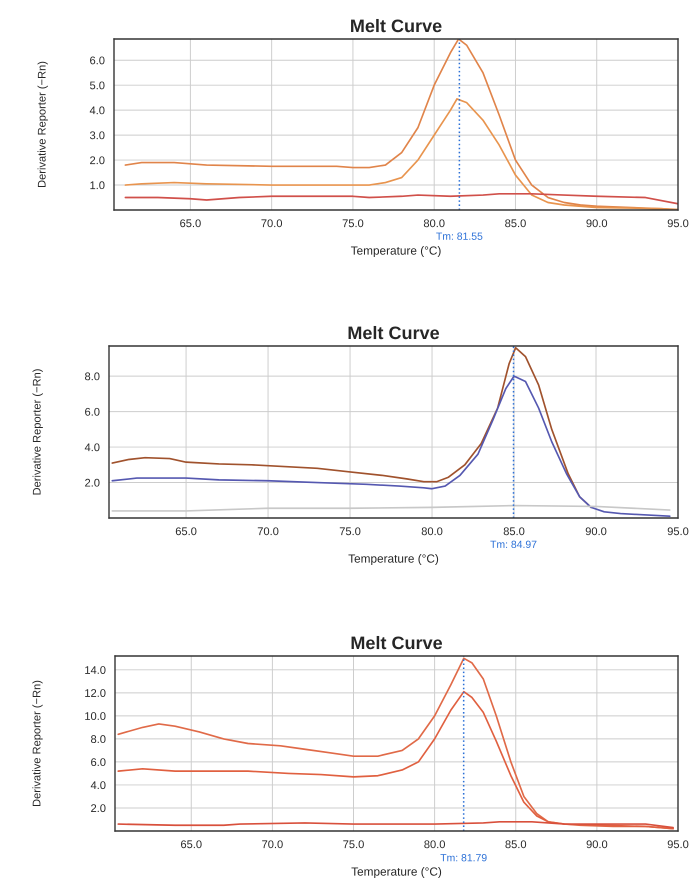 This screenshot has width=692, height=883. I want to click on ref-line-label: Tm: 81.79, so click(463, 858).